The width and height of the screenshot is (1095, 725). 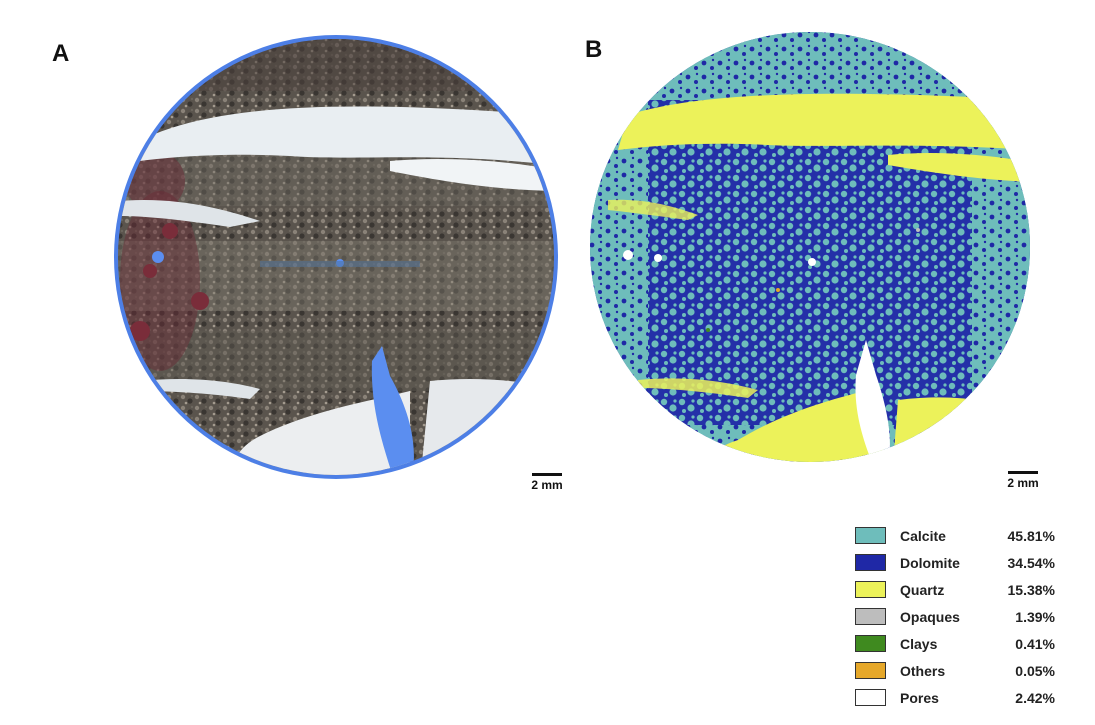 What do you see at coordinates (1035, 644) in the screenshot?
I see `legend-value: 0.41%` at bounding box center [1035, 644].